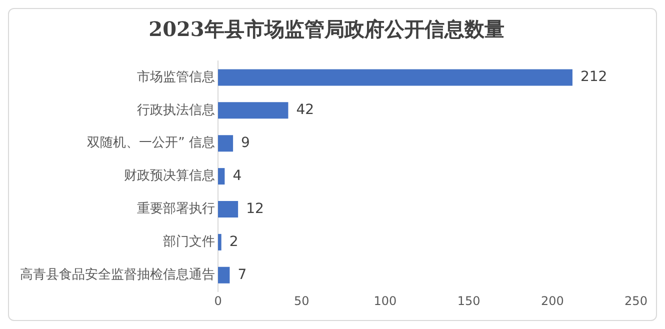  Describe the element at coordinates (305, 110) in the screenshot. I see `data-label: 42` at that location.